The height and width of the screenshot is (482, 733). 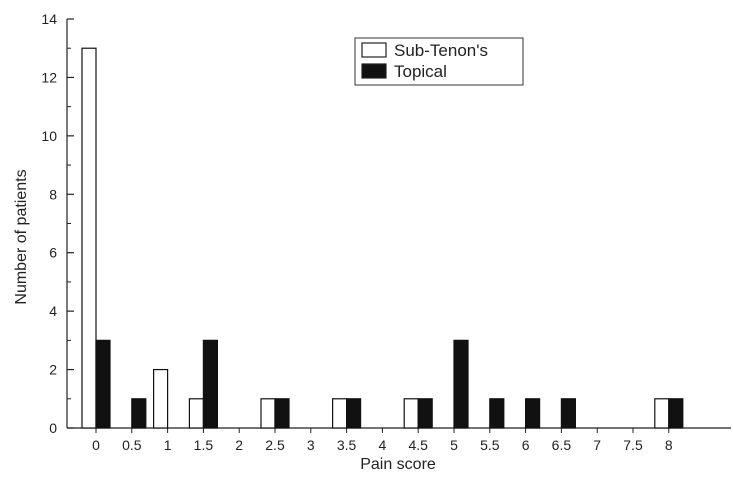 What do you see at coordinates (49, 77) in the screenshot?
I see `y-tick-label: 12` at bounding box center [49, 77].